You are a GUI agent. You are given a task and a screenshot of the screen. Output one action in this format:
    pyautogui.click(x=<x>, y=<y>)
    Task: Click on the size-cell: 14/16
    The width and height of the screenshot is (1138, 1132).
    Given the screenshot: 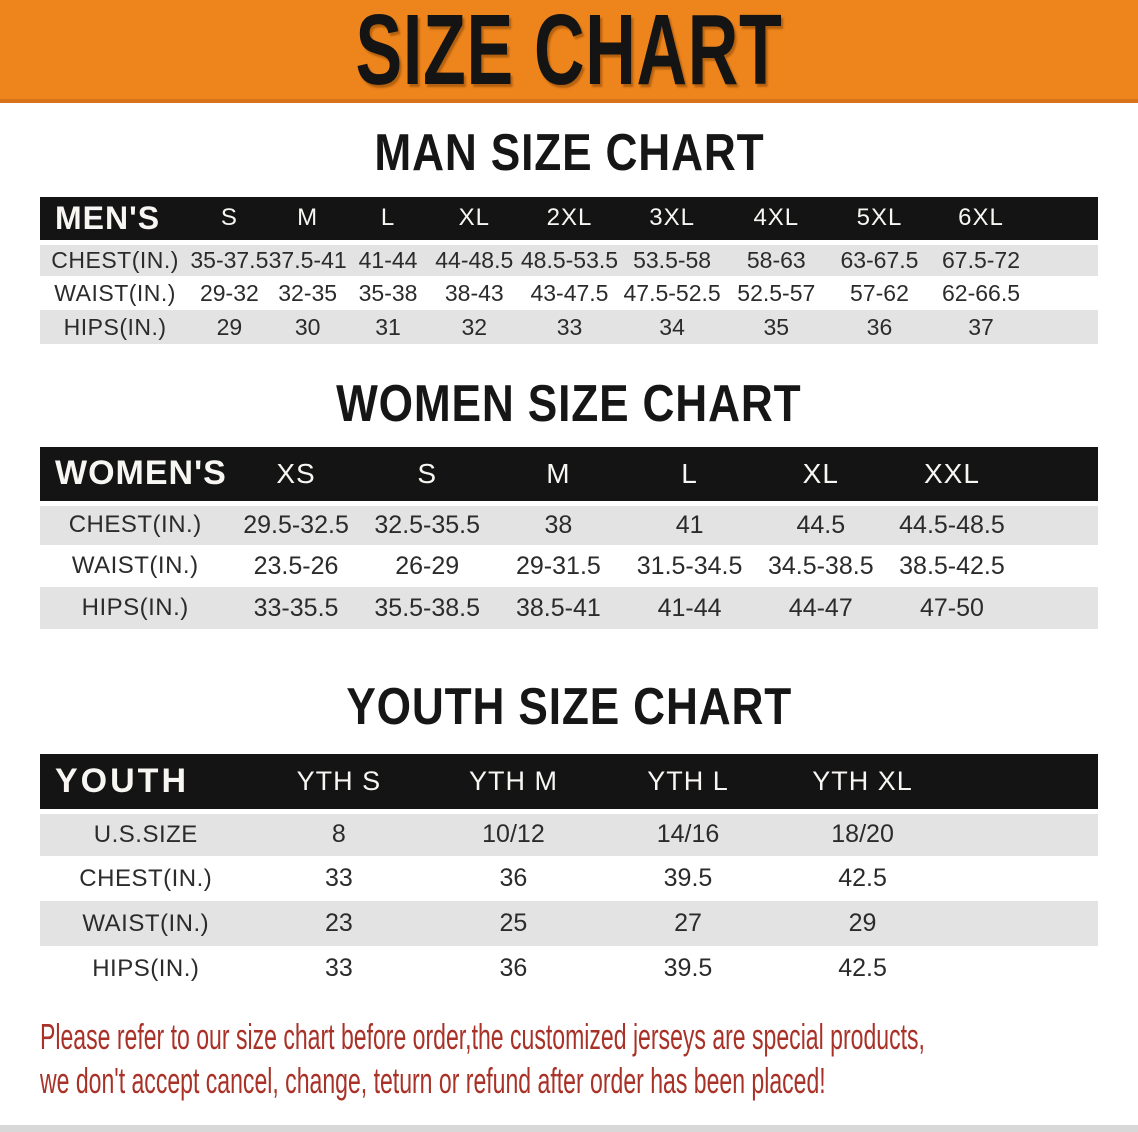 What is the action you would take?
    pyautogui.click(x=688, y=834)
    